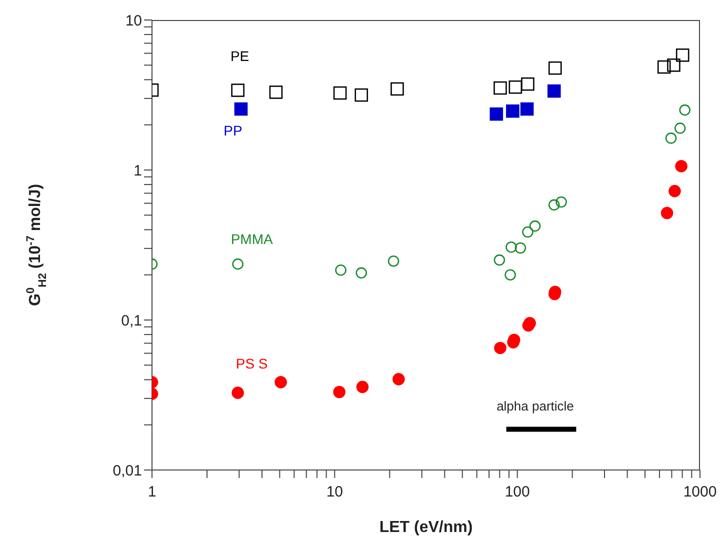  Describe the element at coordinates (133, 21) in the screenshot. I see `y-tick-label: 10` at that location.